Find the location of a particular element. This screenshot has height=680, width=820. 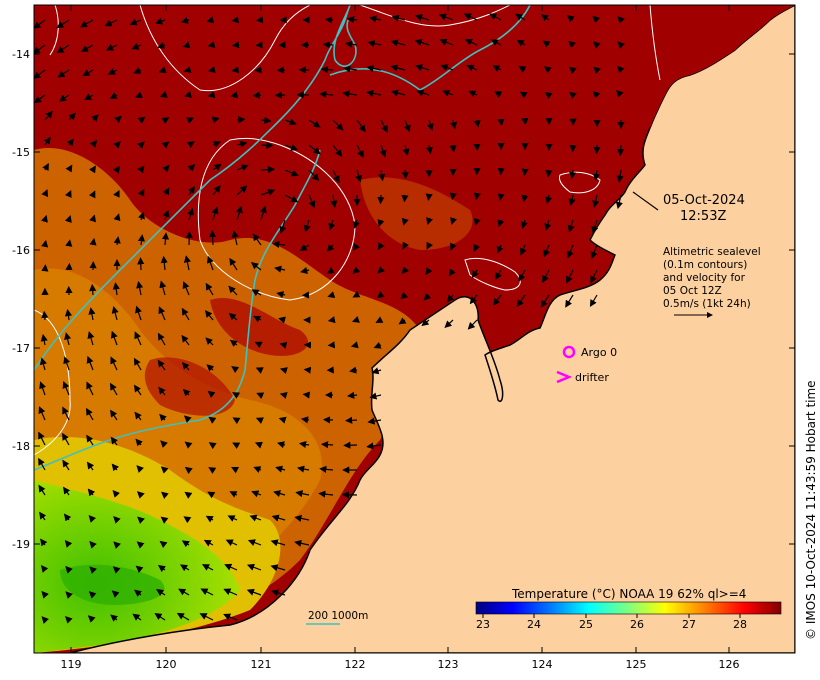

lon-tick-label: 120 is located at coordinates (166, 664).